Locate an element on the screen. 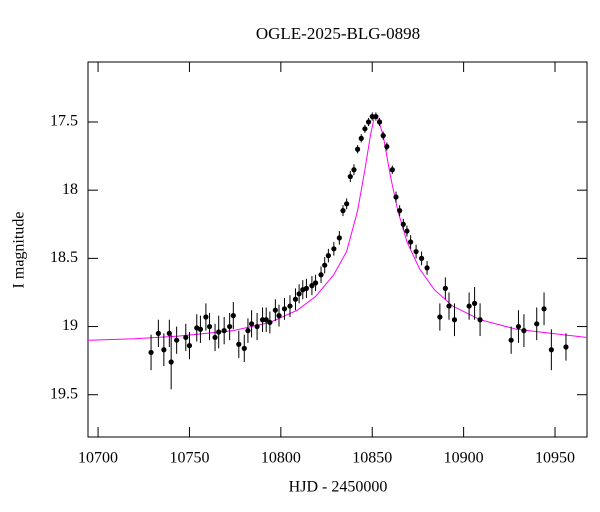 The width and height of the screenshot is (600, 512). y-tick-label: 19.5 is located at coordinates (64, 393).